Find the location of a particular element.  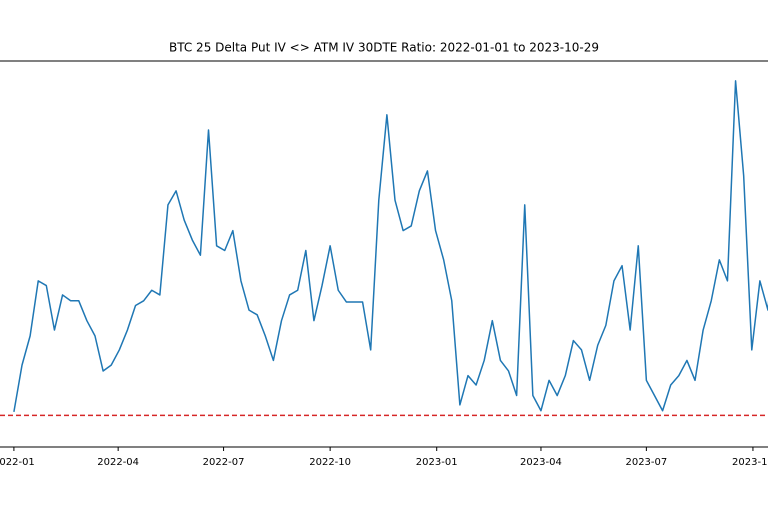

x-tick-label: 2023-07 is located at coordinates (646, 462).